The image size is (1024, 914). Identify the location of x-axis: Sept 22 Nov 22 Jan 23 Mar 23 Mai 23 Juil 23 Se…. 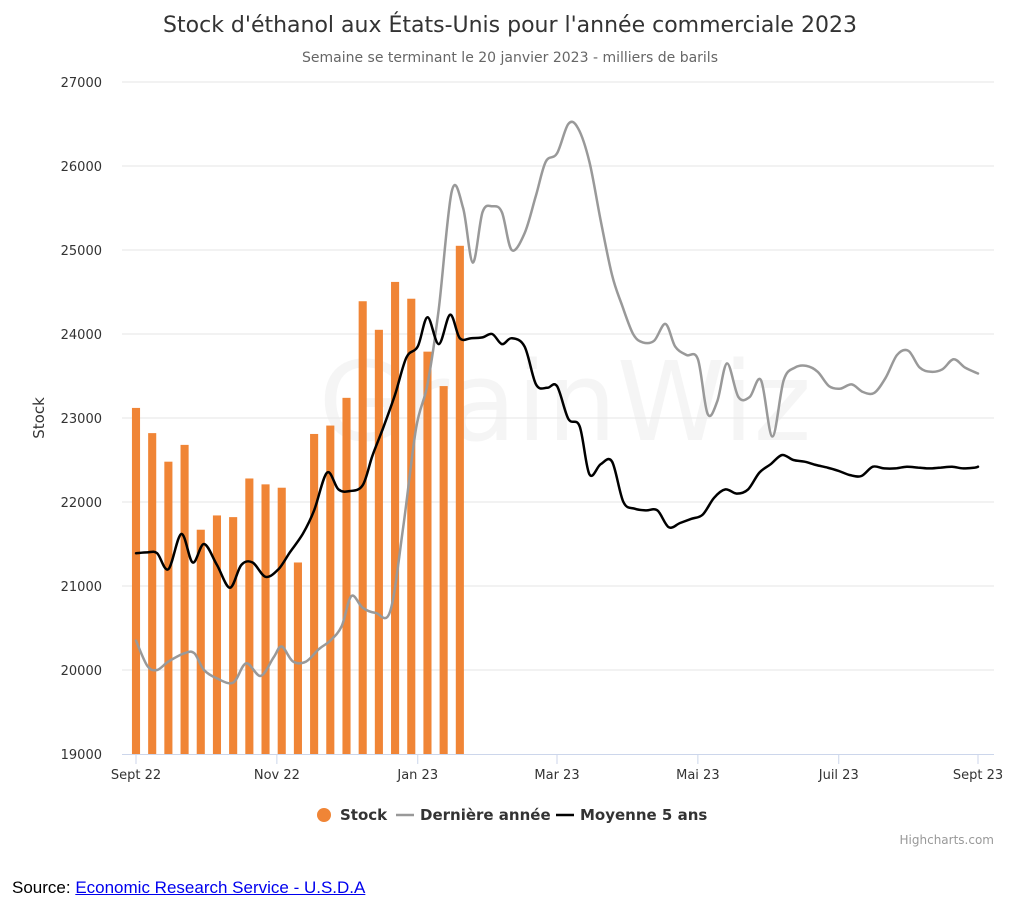
(557, 768).